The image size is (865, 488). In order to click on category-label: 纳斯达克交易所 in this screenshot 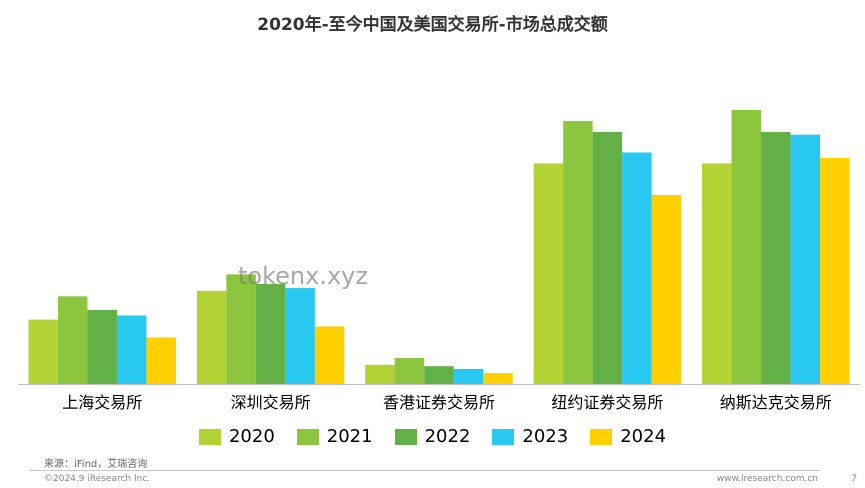, I will do `click(776, 402)`.